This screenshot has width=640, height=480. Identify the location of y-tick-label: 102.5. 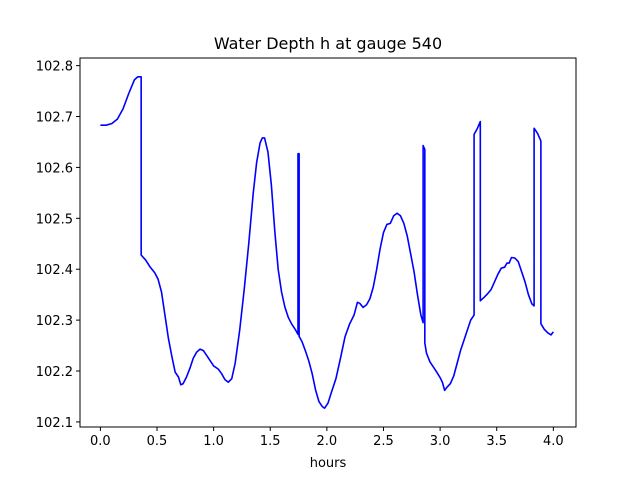
(54, 219).